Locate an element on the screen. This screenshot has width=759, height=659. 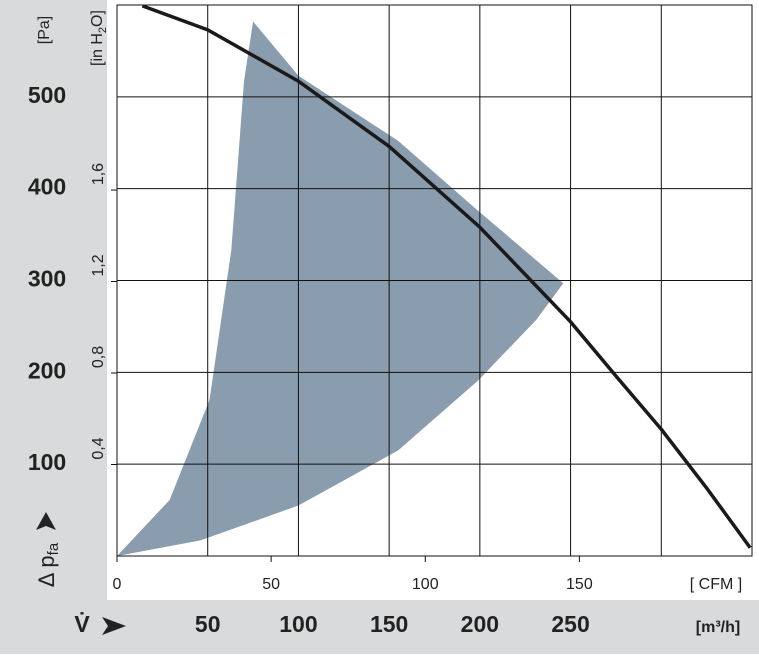
y-unit: [Pa] is located at coordinates (44, 30).